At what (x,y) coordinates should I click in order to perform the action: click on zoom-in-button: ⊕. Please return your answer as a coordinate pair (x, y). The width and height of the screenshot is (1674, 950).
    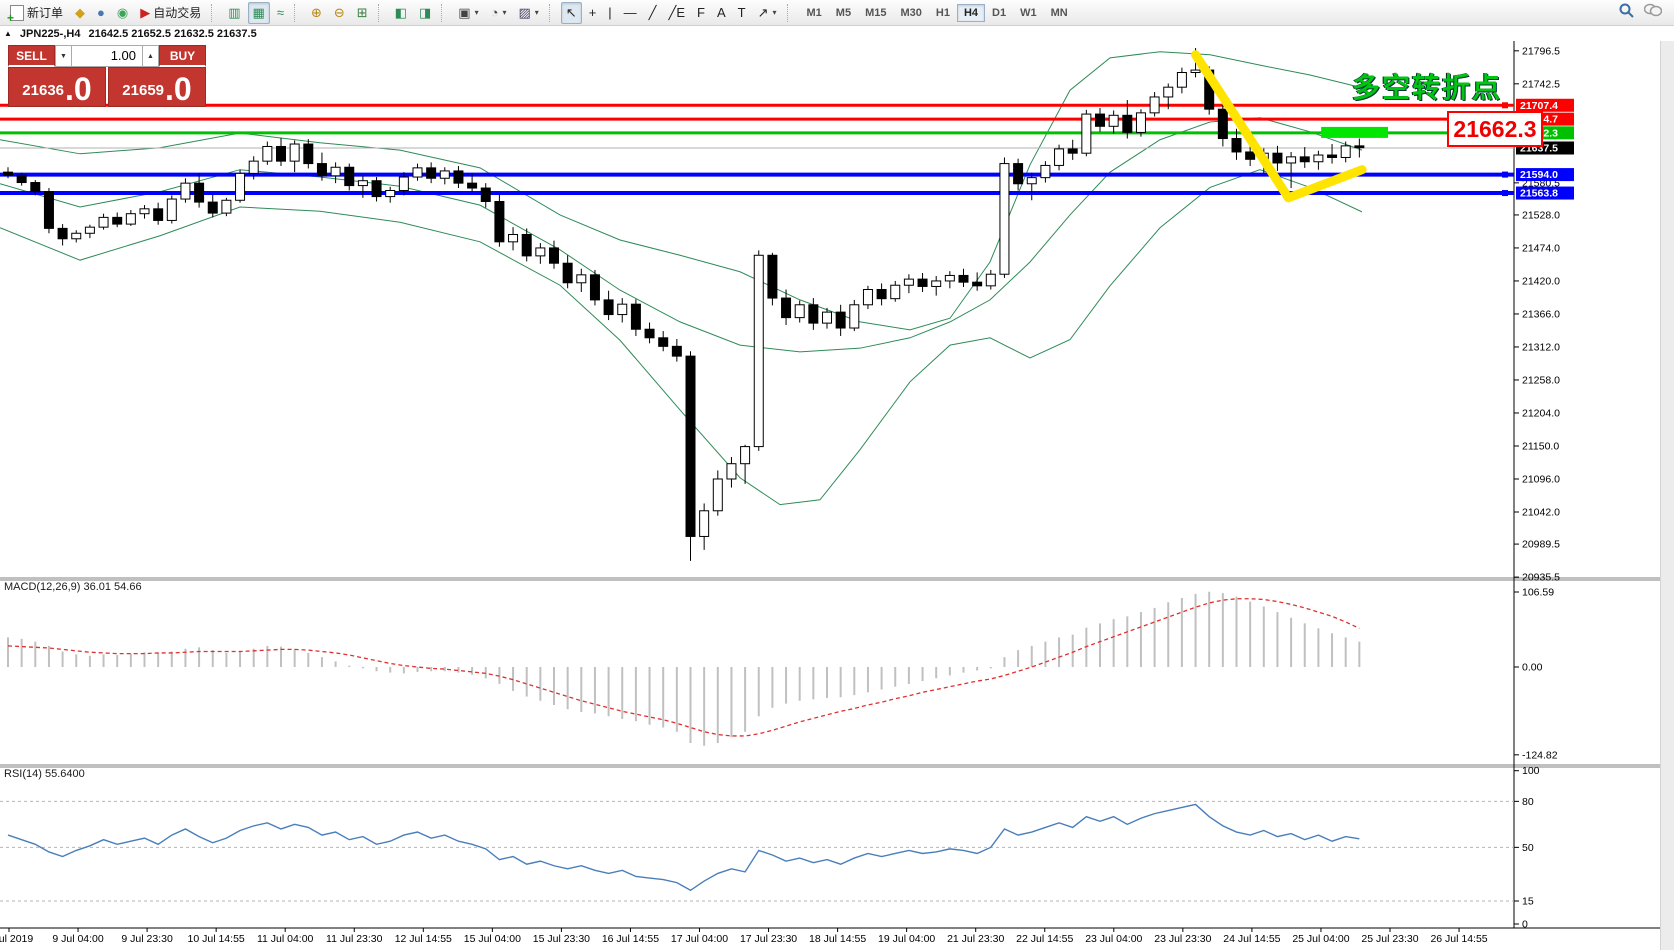
    Looking at the image, I should click on (316, 13).